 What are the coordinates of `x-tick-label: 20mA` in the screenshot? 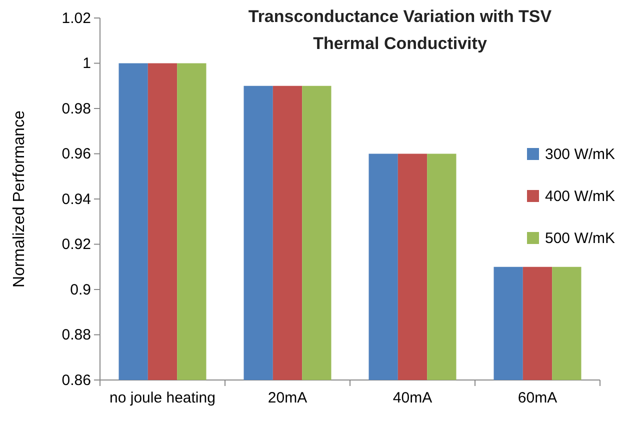 It's located at (288, 398).